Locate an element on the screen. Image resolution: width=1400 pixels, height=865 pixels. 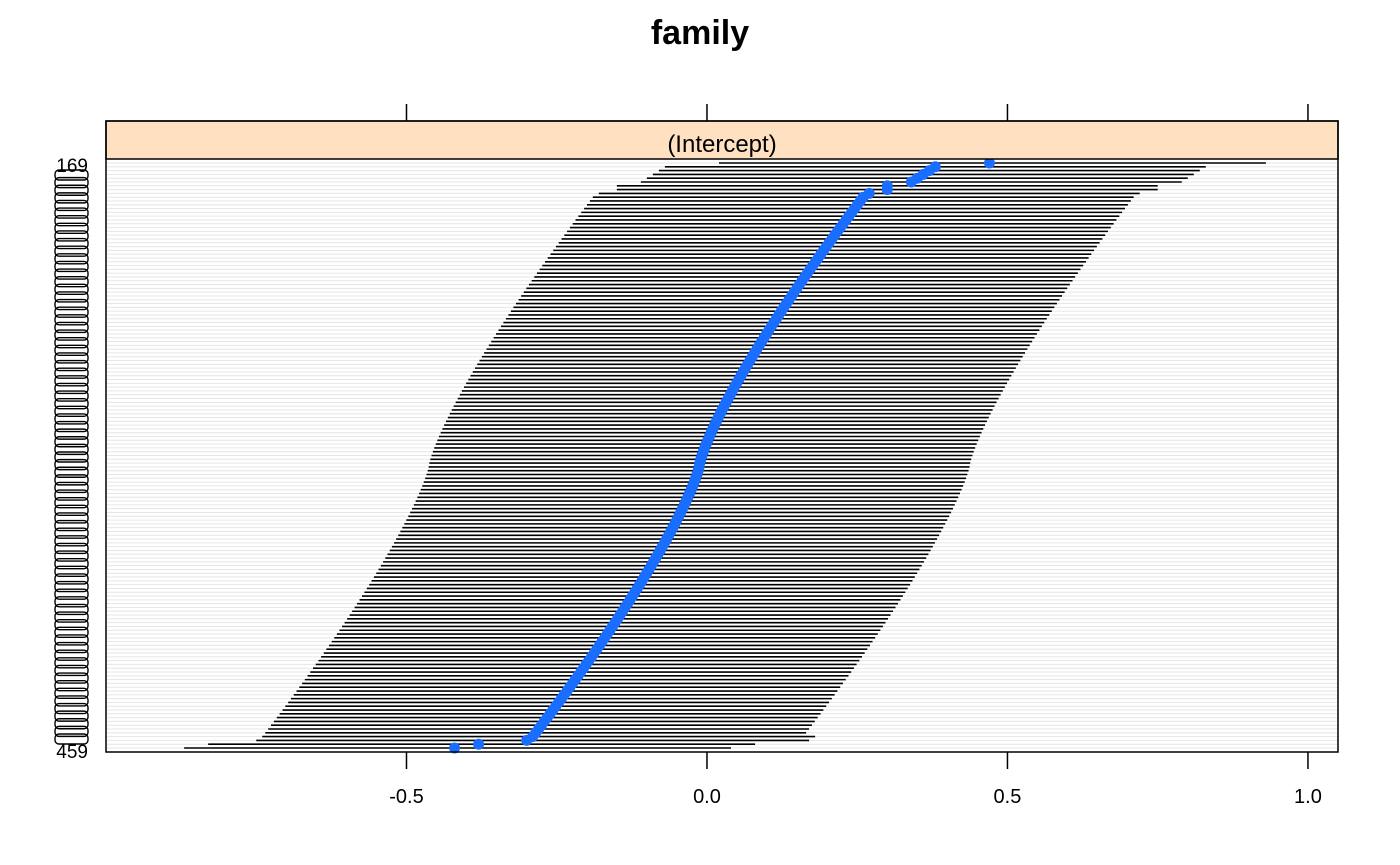
row-label-top: 169 is located at coordinates (72, 166).